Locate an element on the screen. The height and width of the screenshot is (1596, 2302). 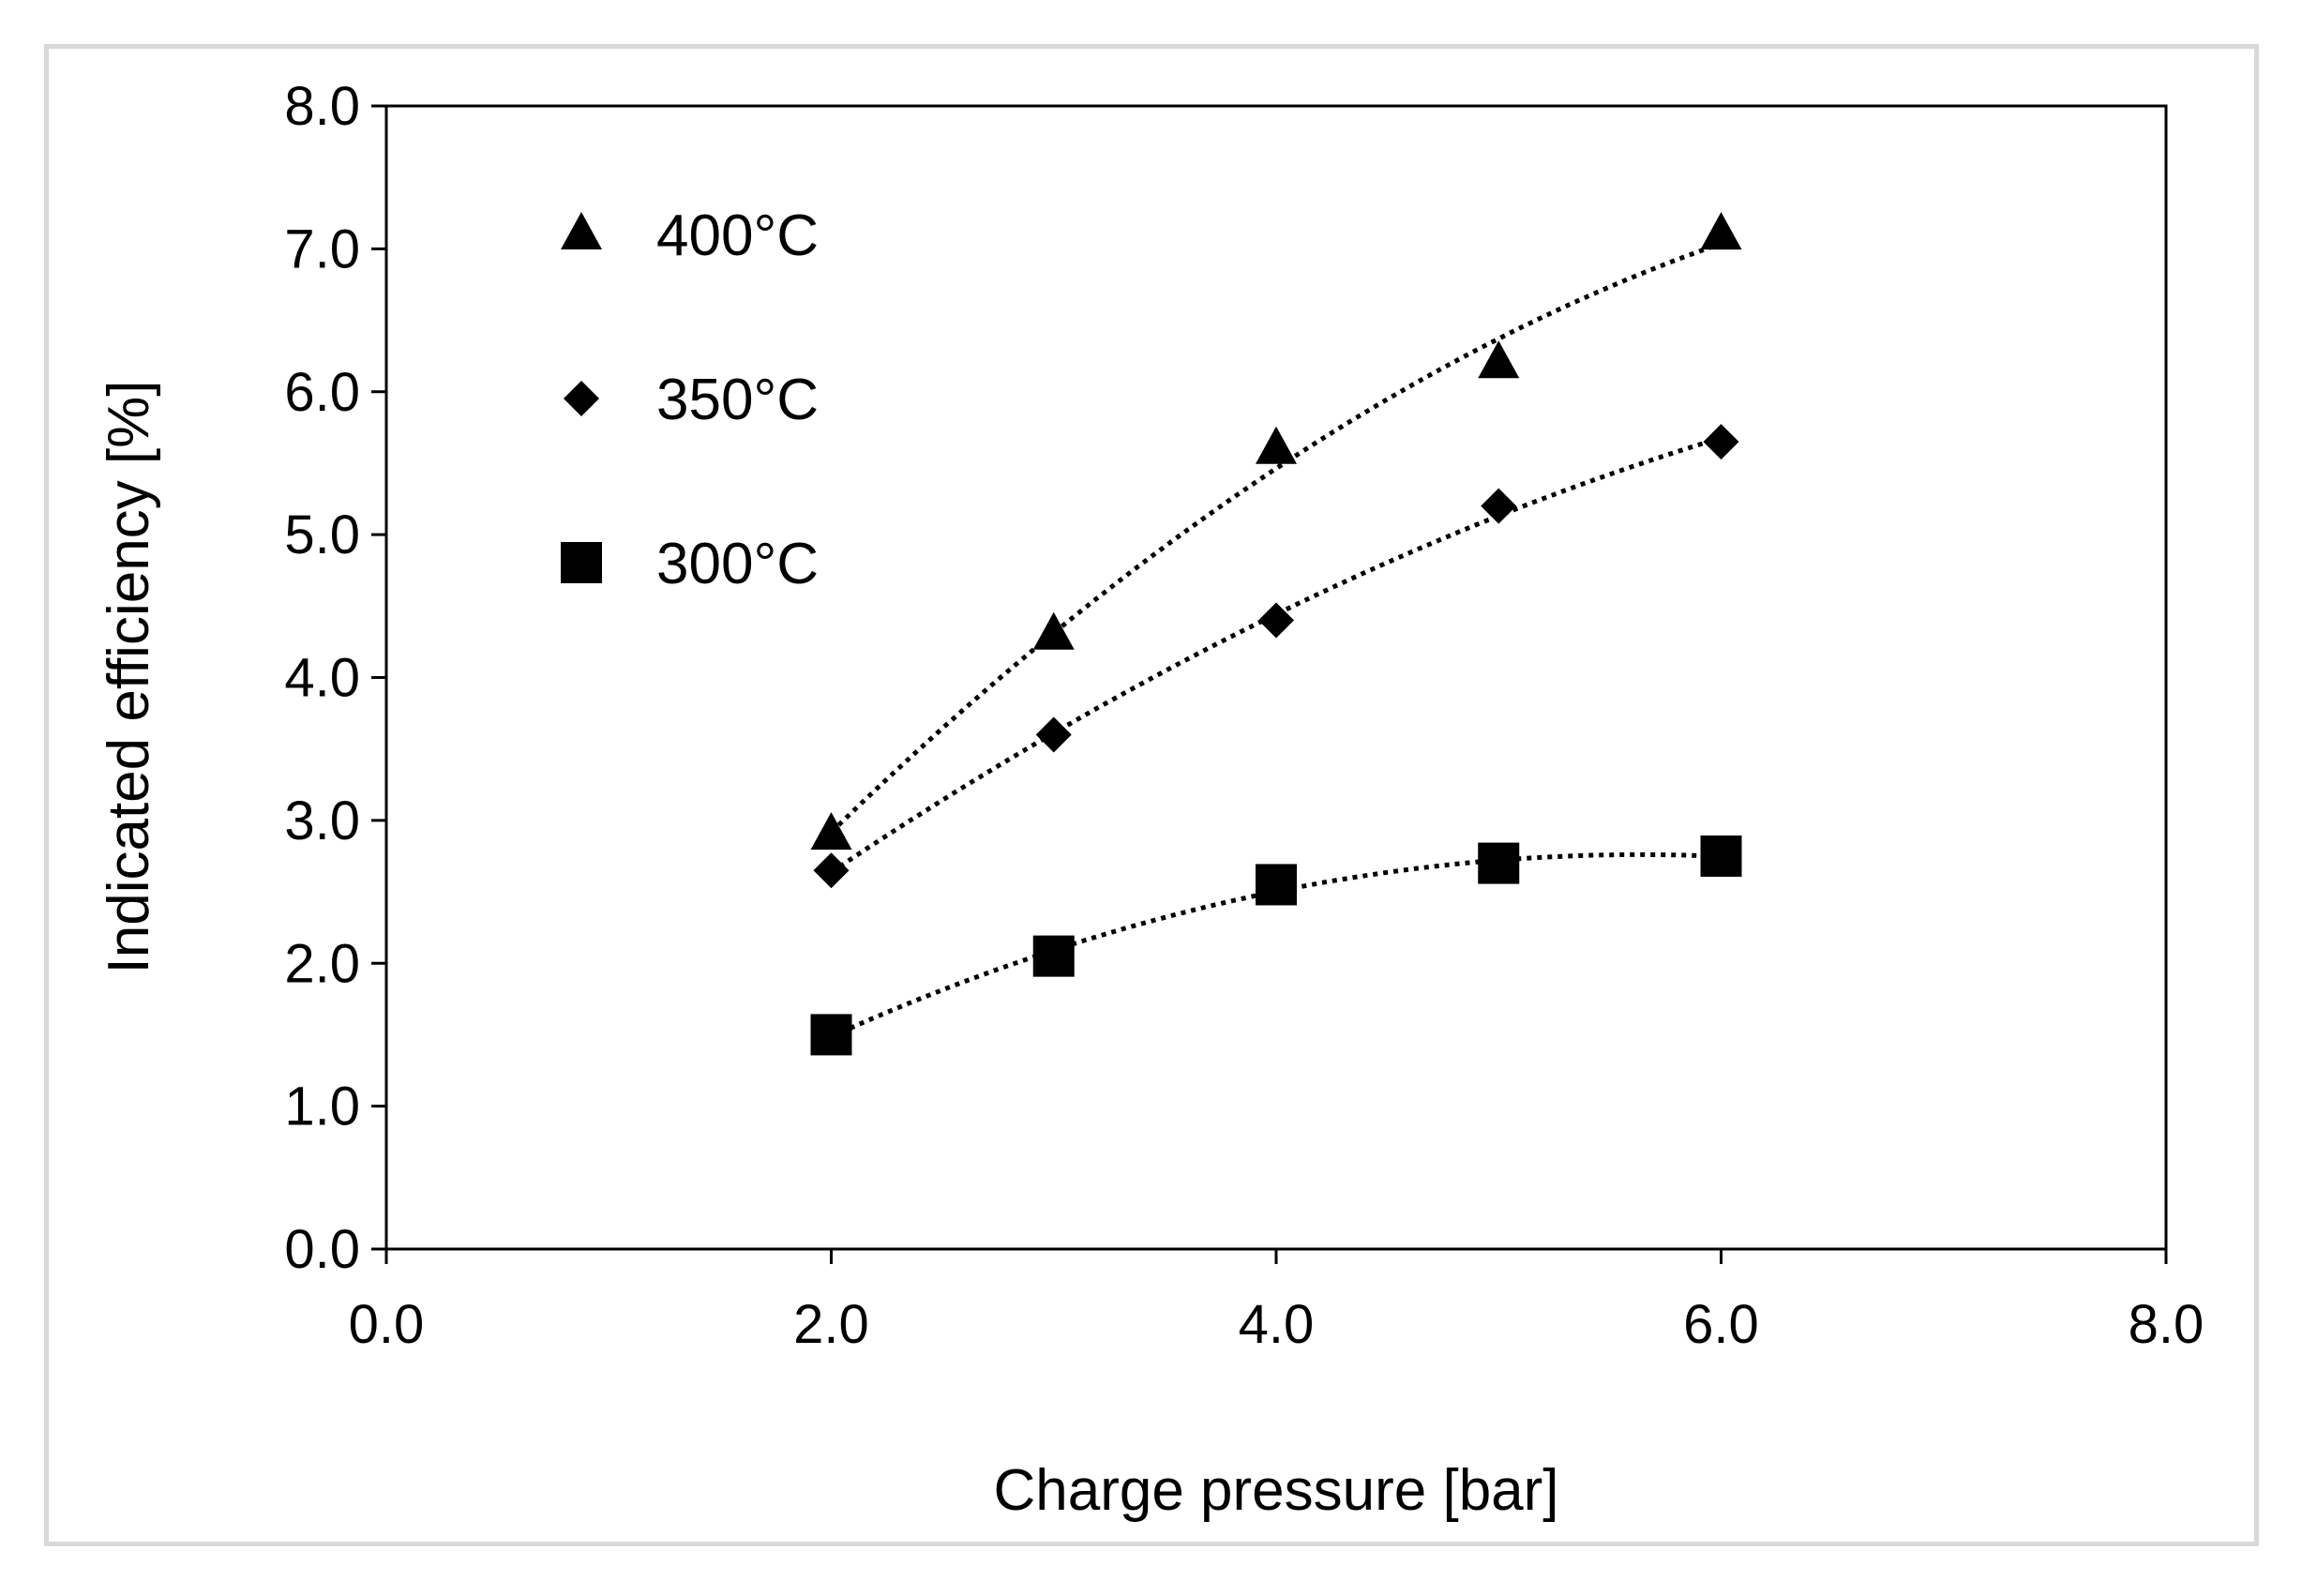
y-tick-label: 0.0 is located at coordinates (322, 1250).